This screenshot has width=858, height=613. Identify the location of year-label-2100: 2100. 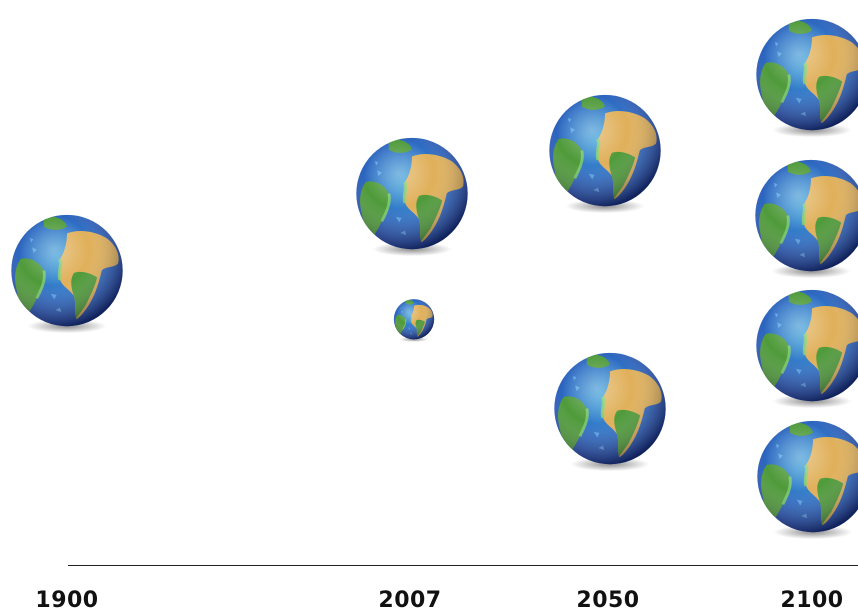
(812, 600).